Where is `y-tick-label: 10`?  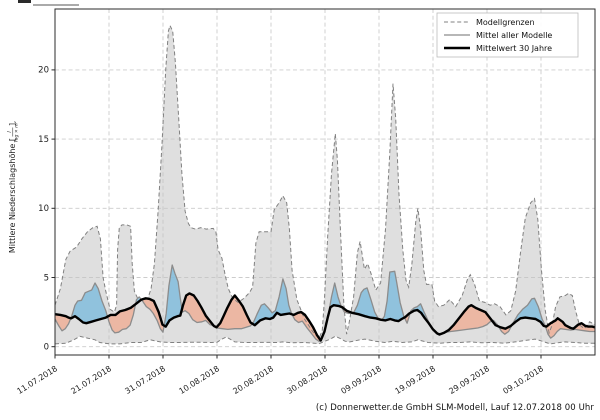
y-tick-label: 10 is located at coordinates (43, 209).